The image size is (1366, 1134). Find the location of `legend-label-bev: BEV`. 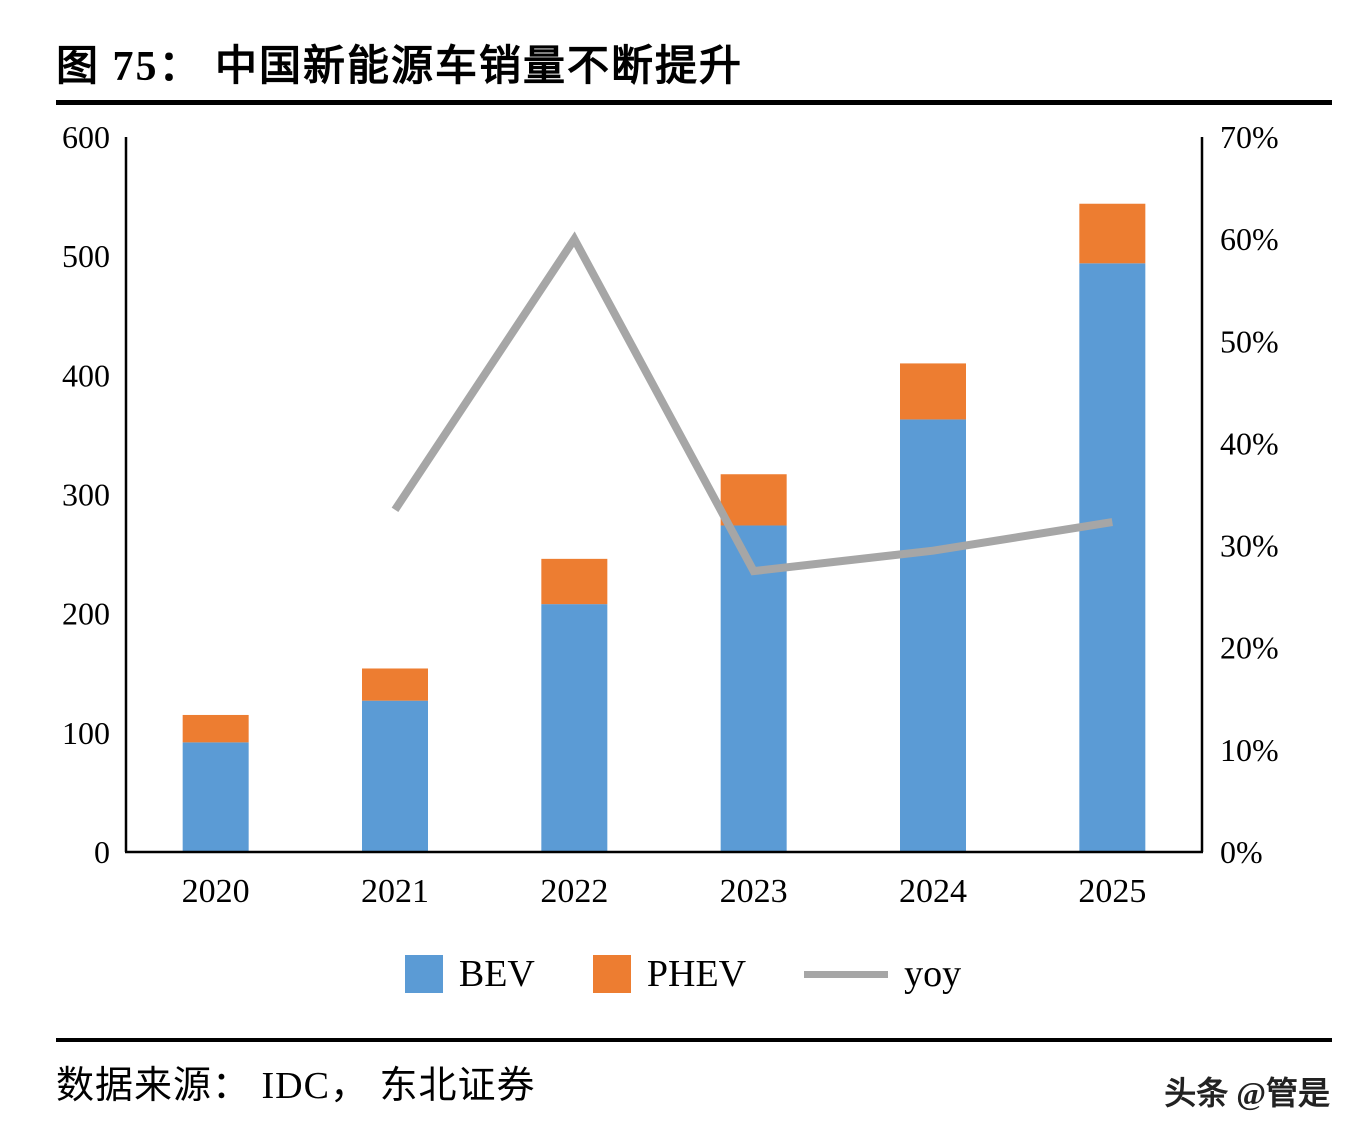

legend-label-bev: BEV is located at coordinates (496, 974).